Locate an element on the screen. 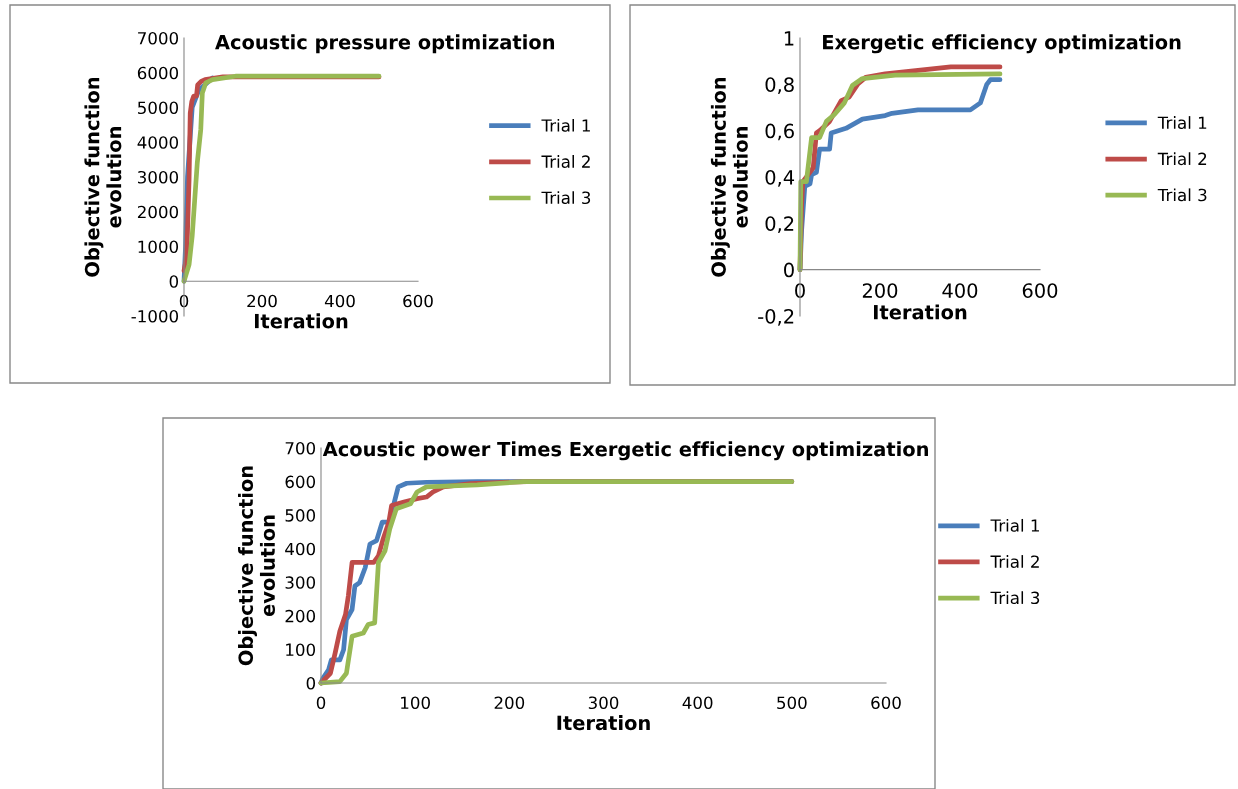 The width and height of the screenshot is (1238, 789). y-tick-label: 5000 is located at coordinates (158, 108).